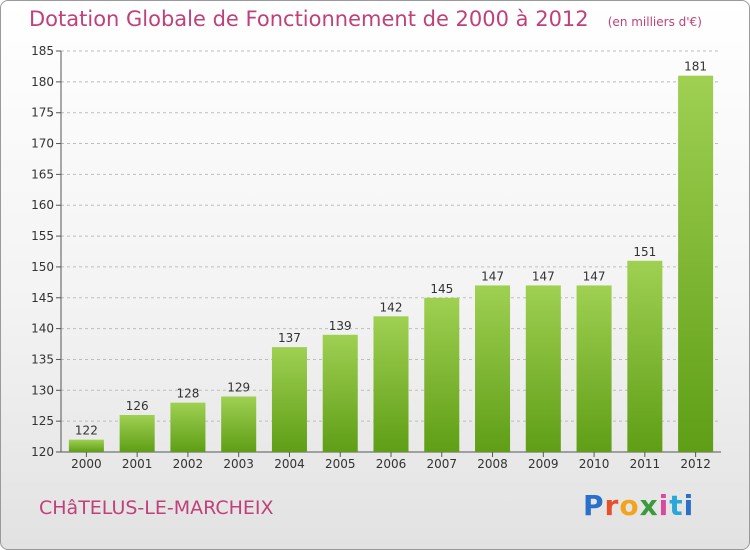  Describe the element at coordinates (676, 505) in the screenshot. I see `logo-letter: t` at that location.